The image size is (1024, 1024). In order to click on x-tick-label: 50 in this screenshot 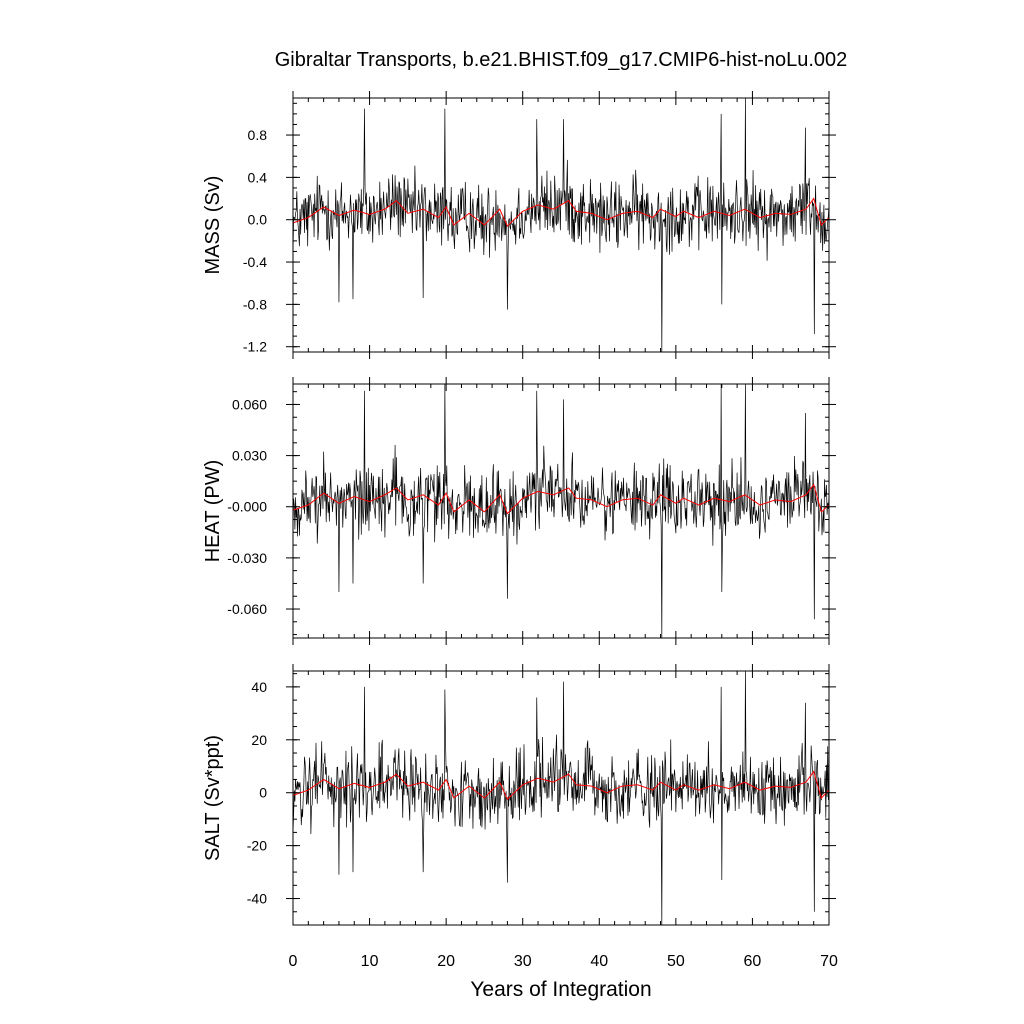, I will do `click(676, 961)`.